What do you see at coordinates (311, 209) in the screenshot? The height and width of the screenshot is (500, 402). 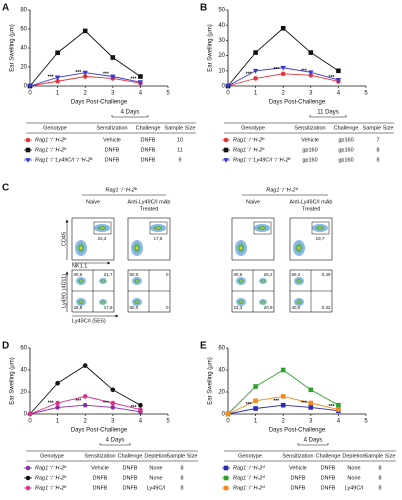 I see `column-title: Treated` at bounding box center [311, 209].